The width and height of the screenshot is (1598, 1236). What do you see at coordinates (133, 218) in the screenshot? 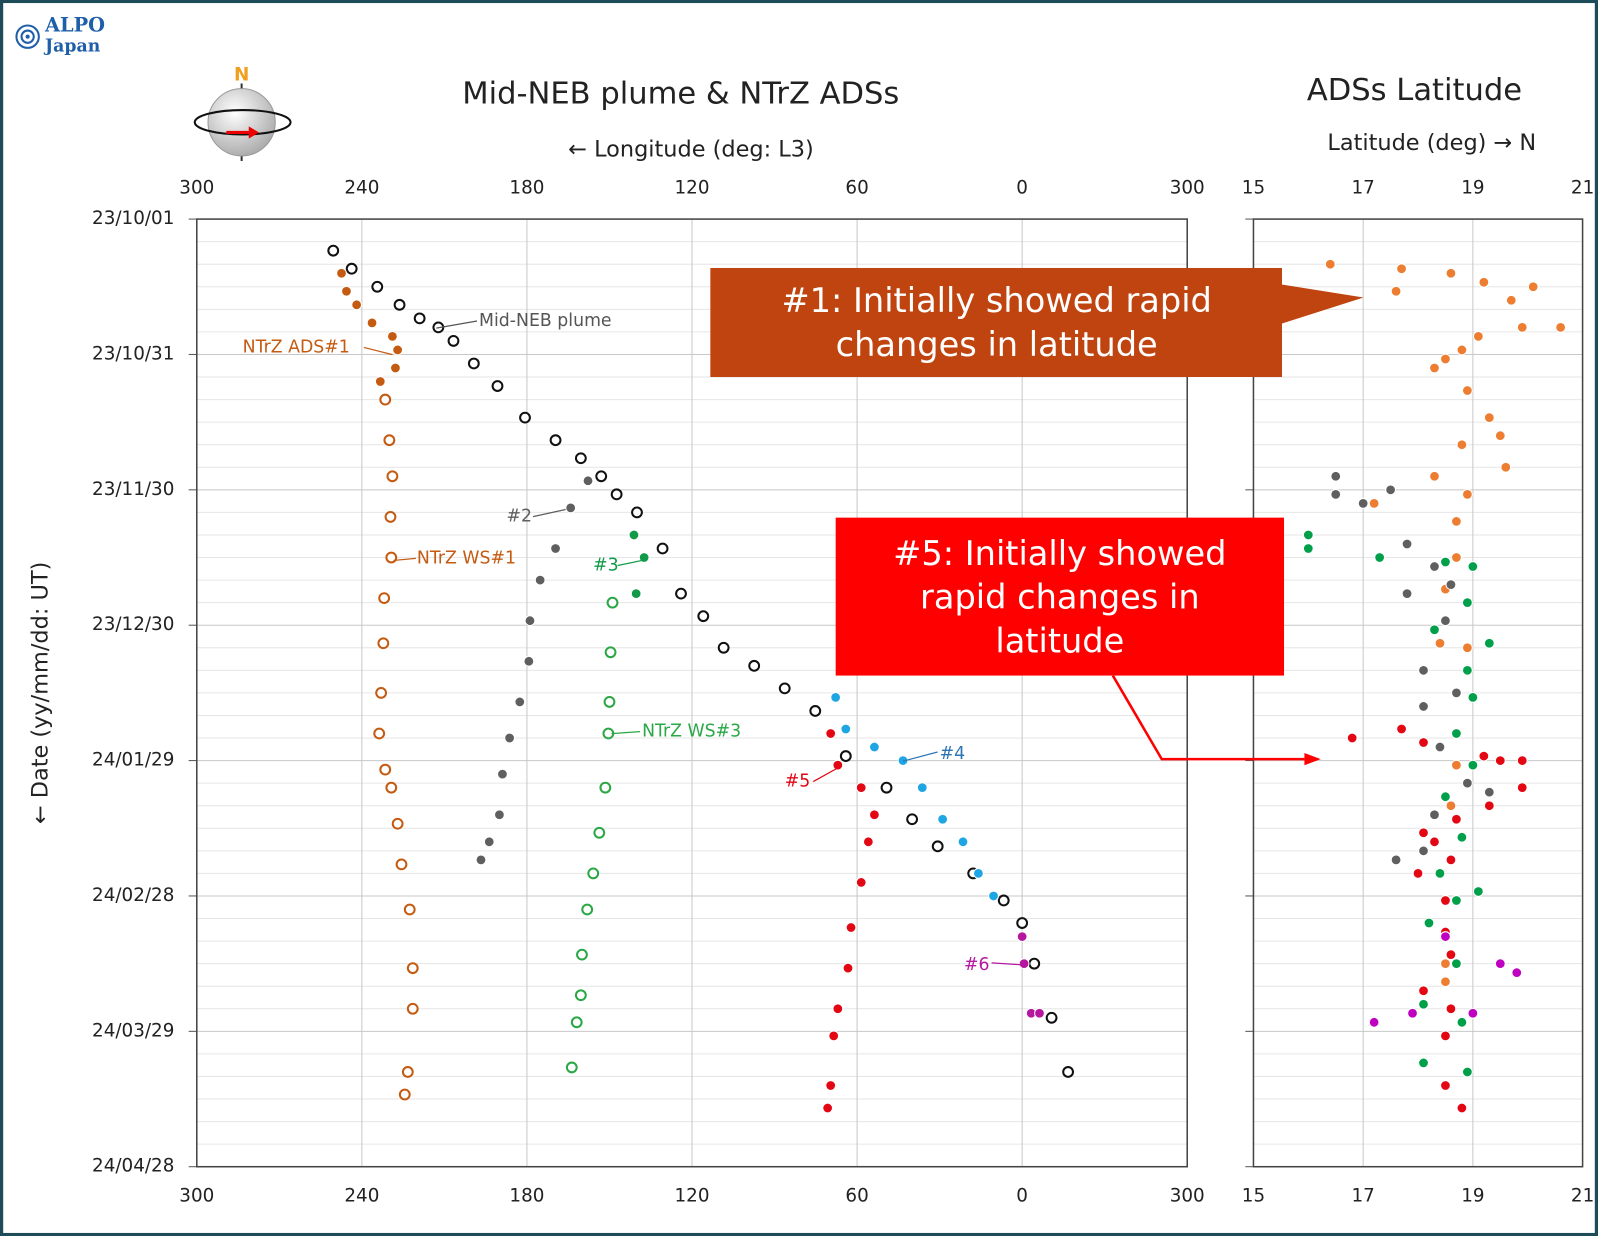
I see `y-tick-label: 23/10/01` at bounding box center [133, 218].